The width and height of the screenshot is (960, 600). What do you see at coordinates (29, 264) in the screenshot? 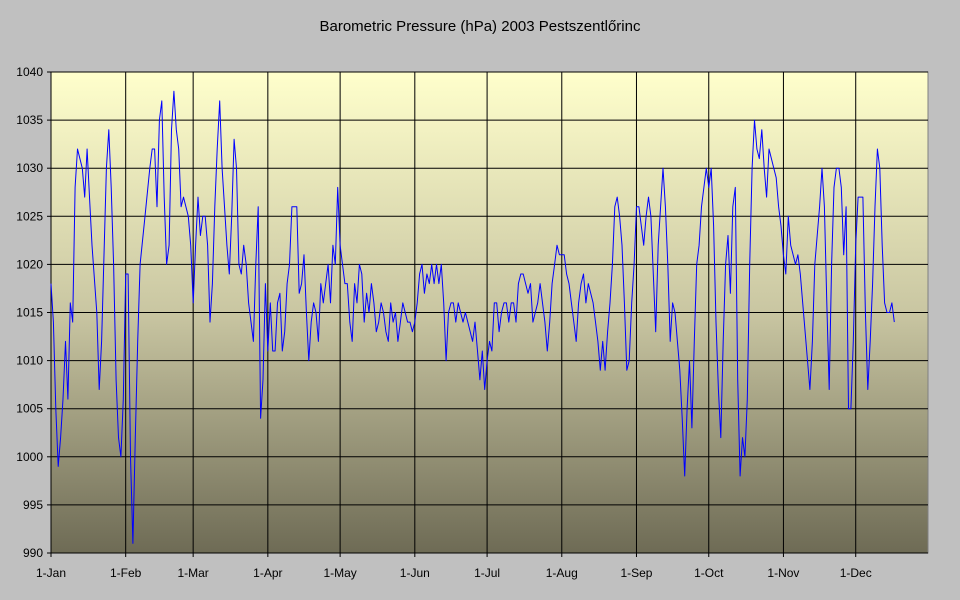
I see `y-tick-label: 1020` at bounding box center [29, 264].